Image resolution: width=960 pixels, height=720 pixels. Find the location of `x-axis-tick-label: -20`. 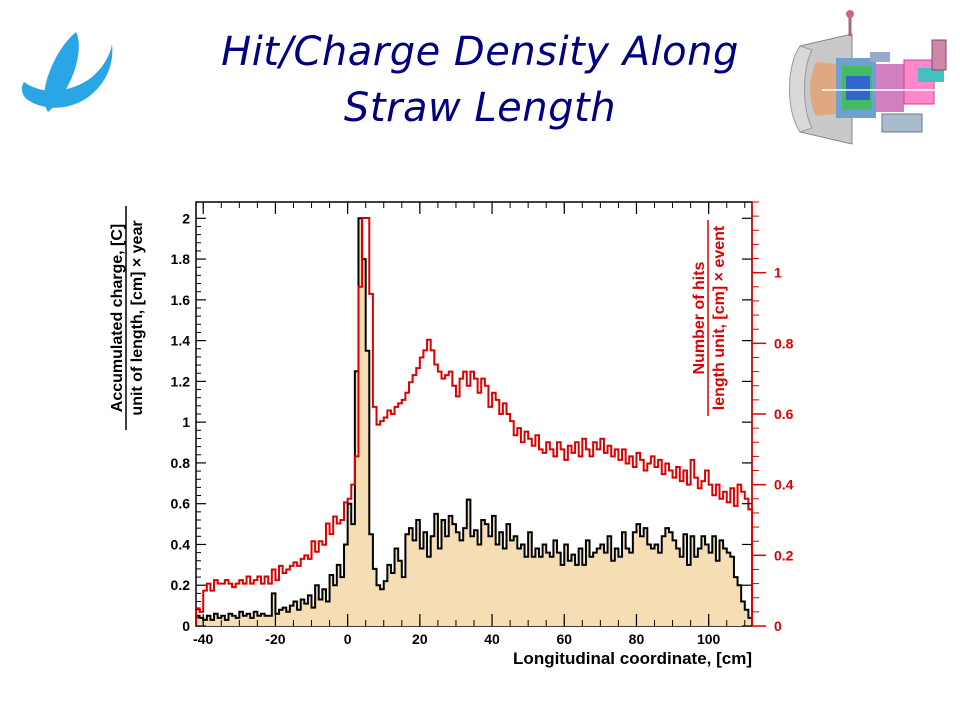

x-axis-tick-label: -20 is located at coordinates (275, 639).